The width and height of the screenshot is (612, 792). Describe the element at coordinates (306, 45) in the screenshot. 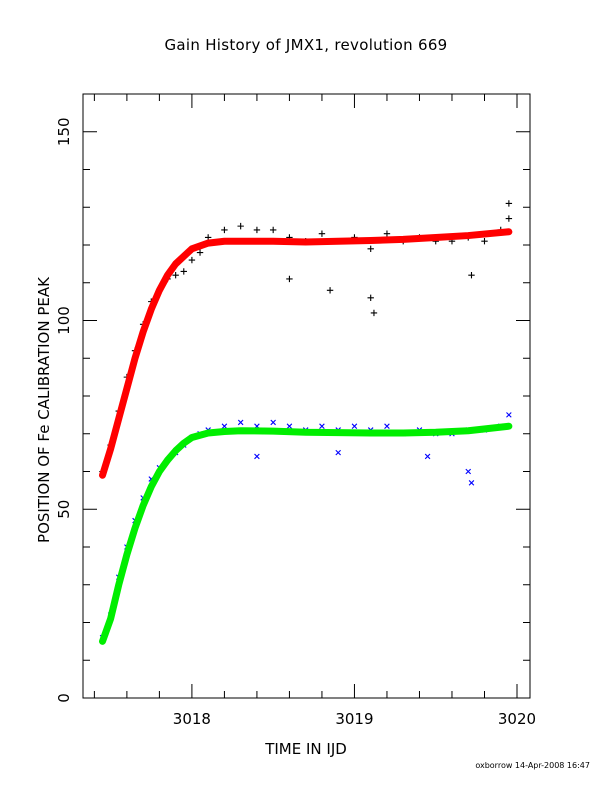

I see `chart-title: Gain History of JMX1, revolution 669` at that location.